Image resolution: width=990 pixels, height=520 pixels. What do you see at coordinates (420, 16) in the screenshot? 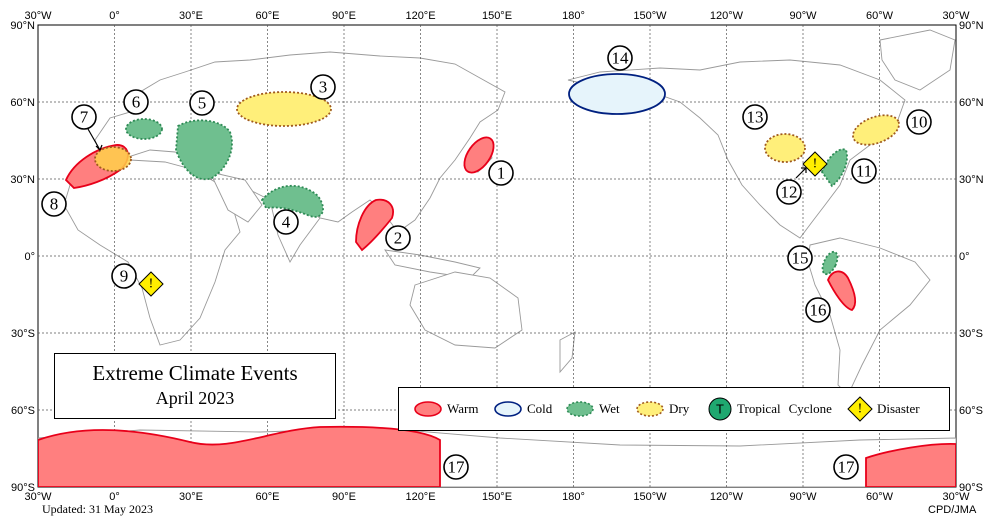
I see `svg-text: 120°E` at bounding box center [420, 16].